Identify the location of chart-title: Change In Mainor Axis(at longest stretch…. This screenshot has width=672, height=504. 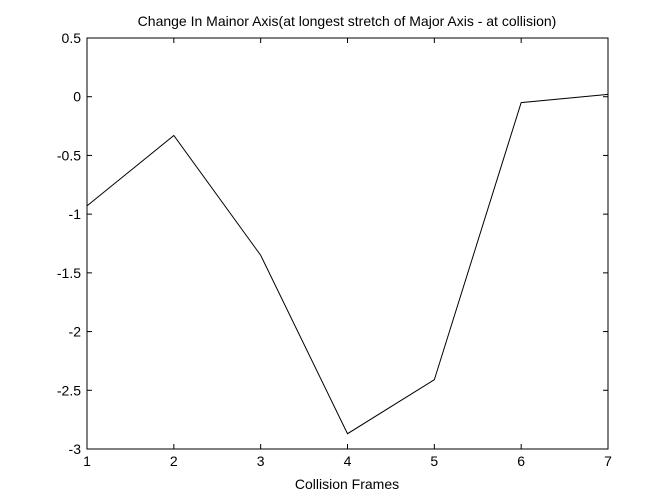
(347, 21).